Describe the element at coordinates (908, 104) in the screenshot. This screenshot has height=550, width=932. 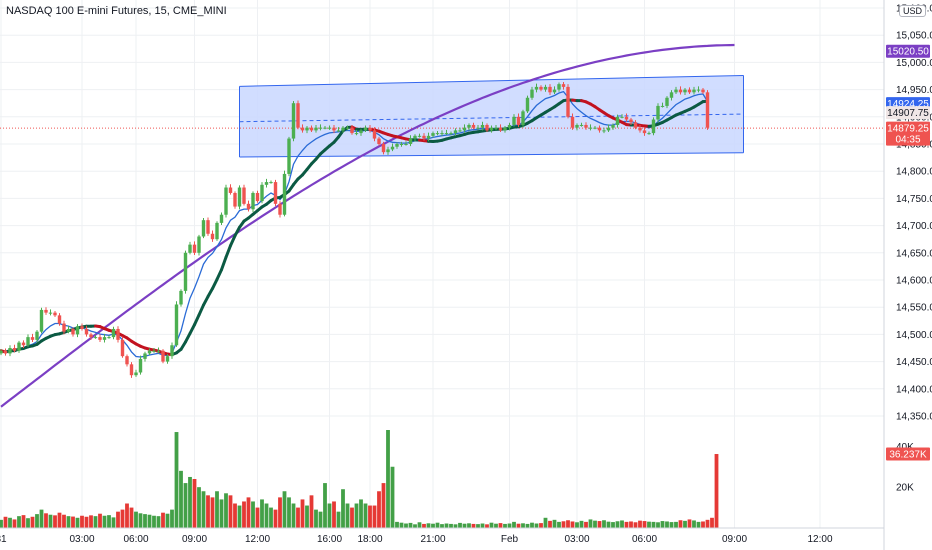
I see `price-label-text: 14924.25` at that location.